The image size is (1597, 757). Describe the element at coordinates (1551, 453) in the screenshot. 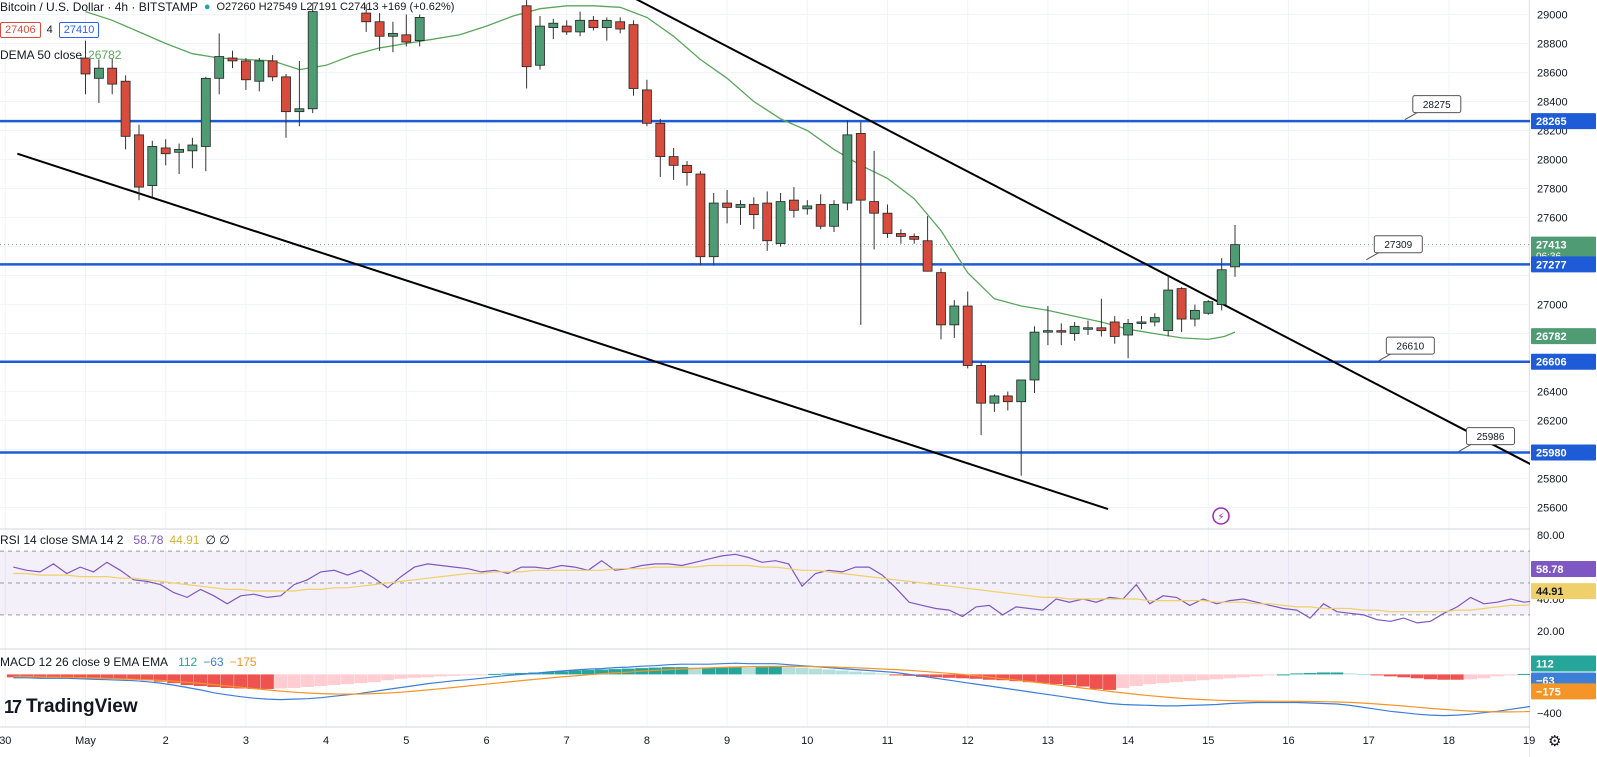

I see `price-tag-label: 25980` at that location.